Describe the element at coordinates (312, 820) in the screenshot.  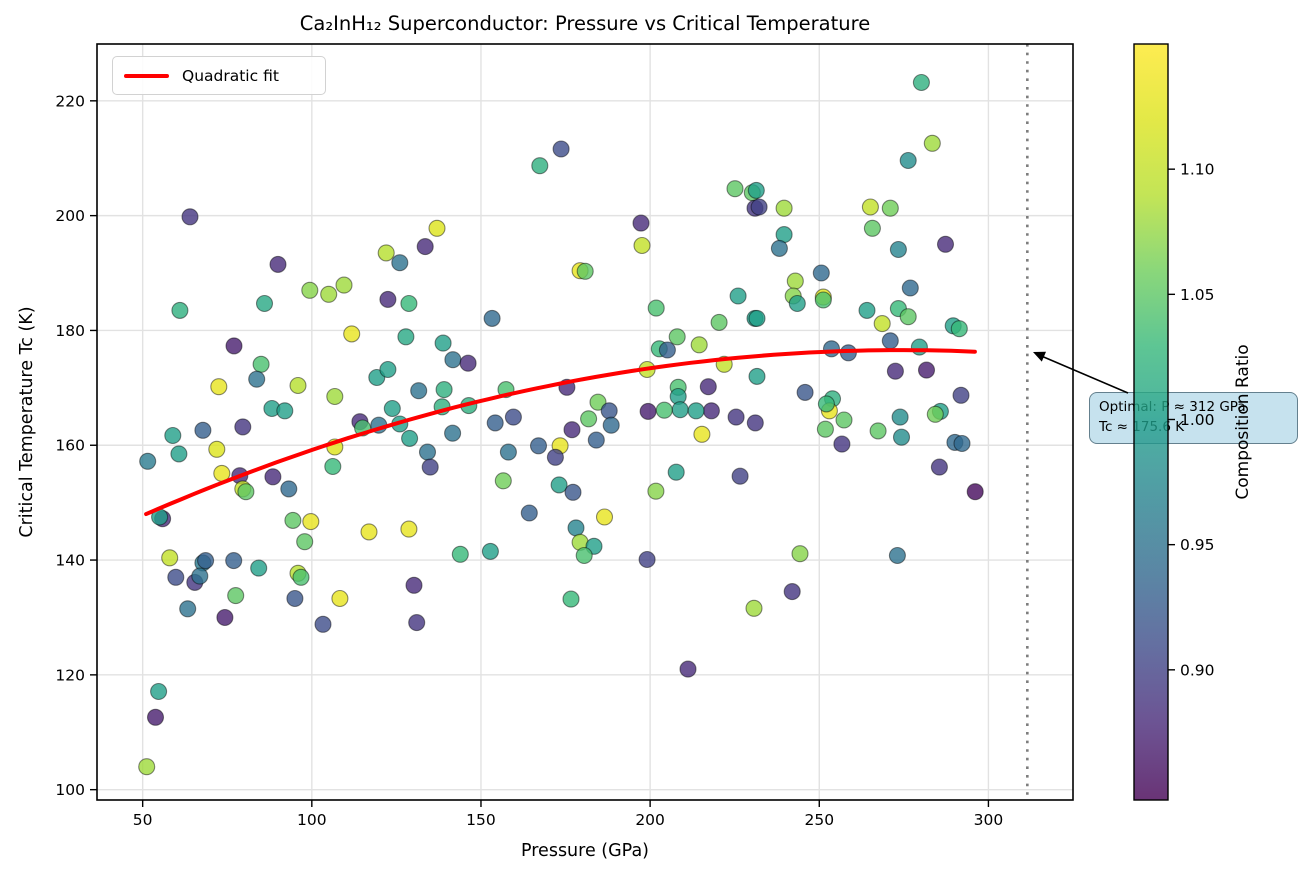
I see `x-tick-label: 100` at that location.